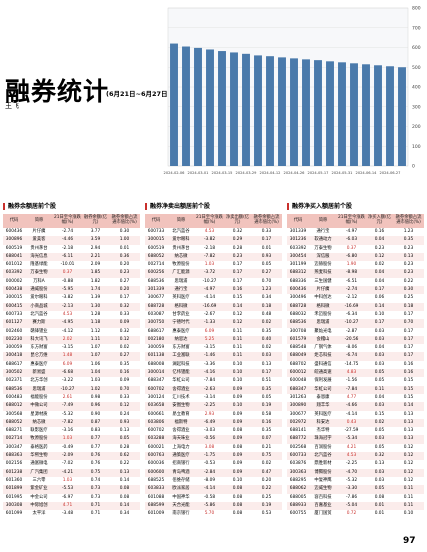 This screenshot has width=427, height=552. I want to click on table-cell: 0.62, so click(124, 456).